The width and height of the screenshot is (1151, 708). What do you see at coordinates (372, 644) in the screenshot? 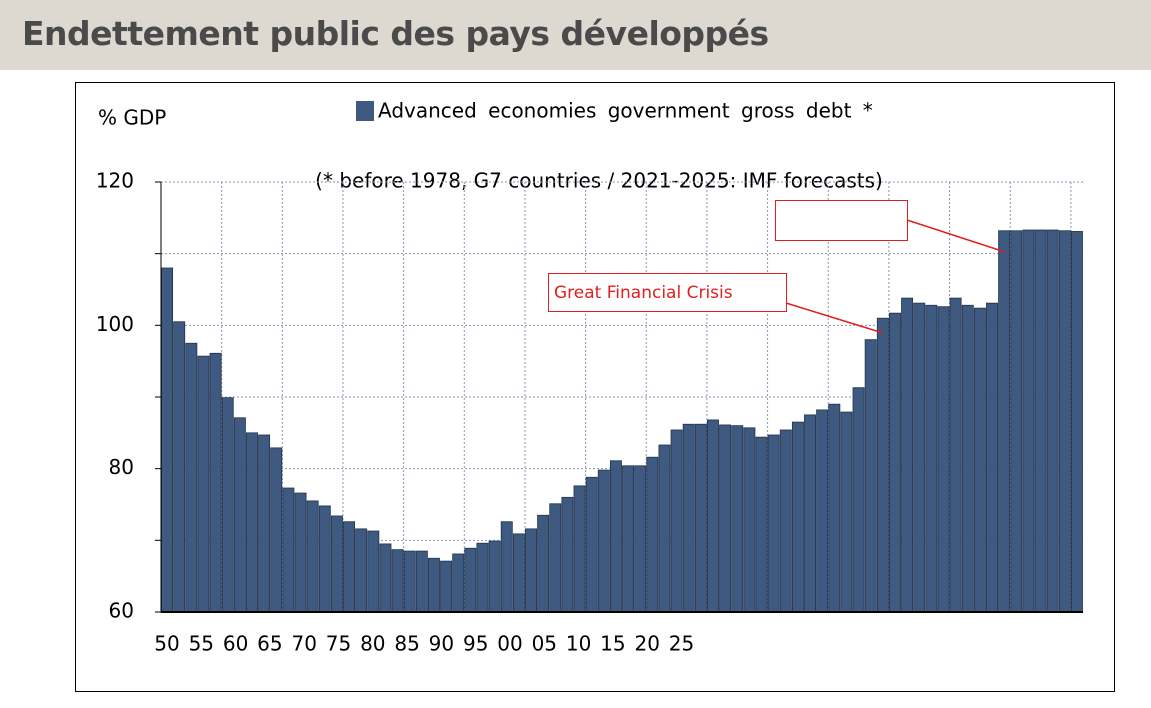
I see `x-tick-label: 80` at bounding box center [372, 644].